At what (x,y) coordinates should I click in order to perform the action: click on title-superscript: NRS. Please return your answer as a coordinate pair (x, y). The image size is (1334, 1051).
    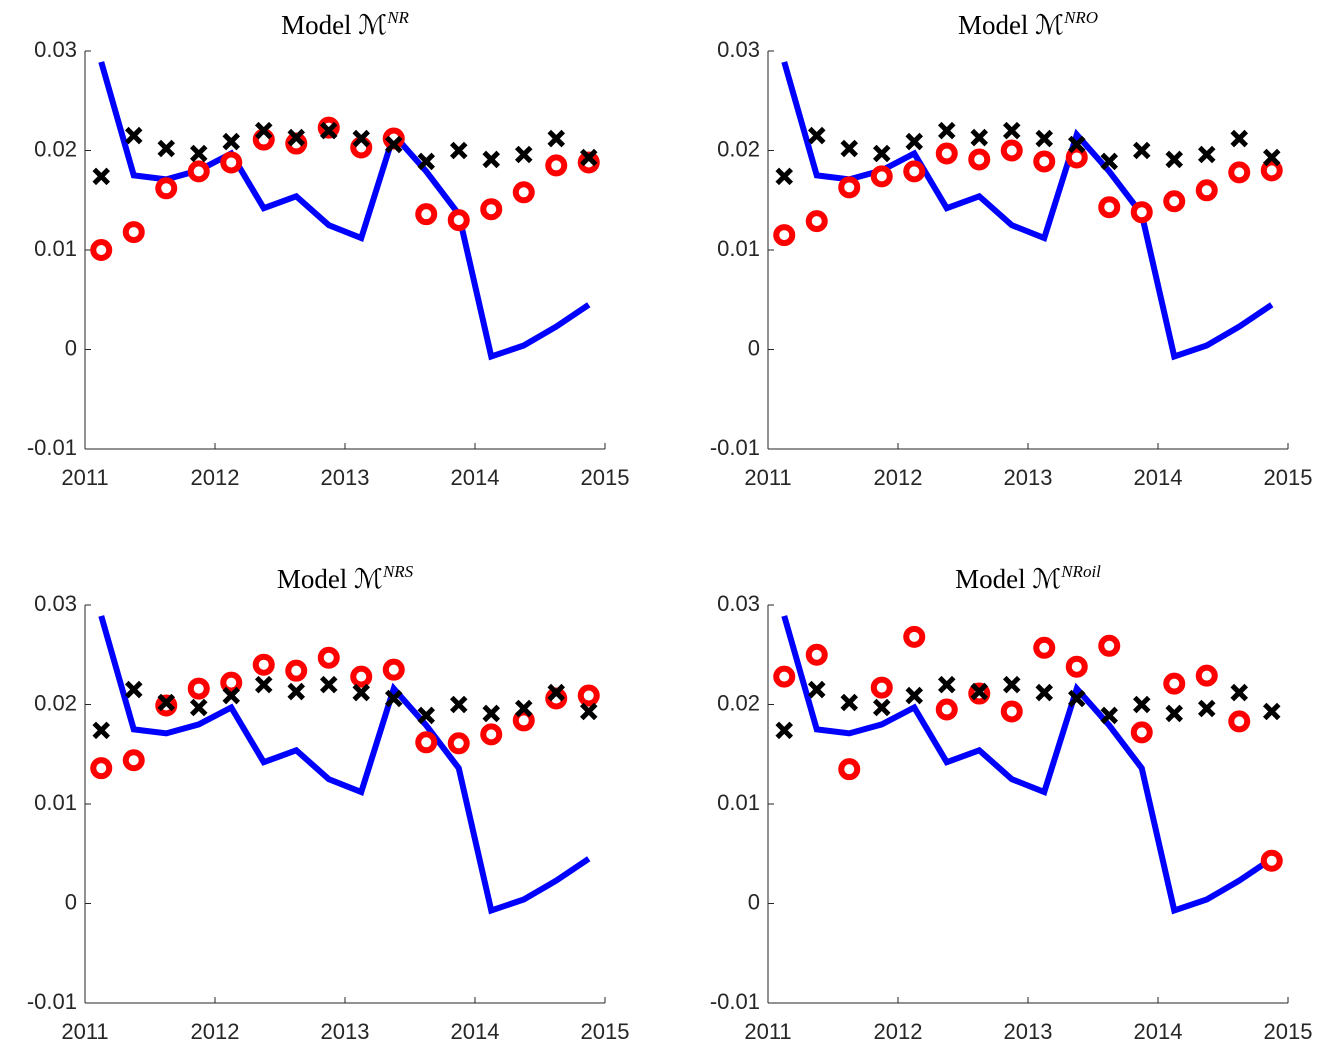
    Looking at the image, I should click on (398, 571).